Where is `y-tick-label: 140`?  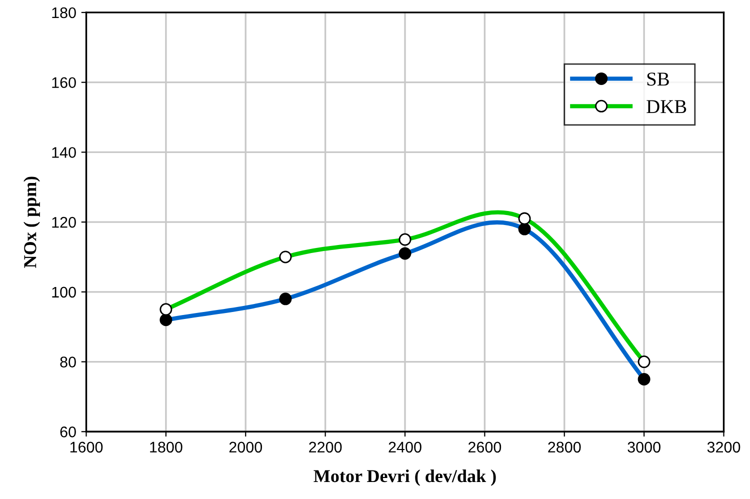 y-tick-label: 140 is located at coordinates (64, 152).